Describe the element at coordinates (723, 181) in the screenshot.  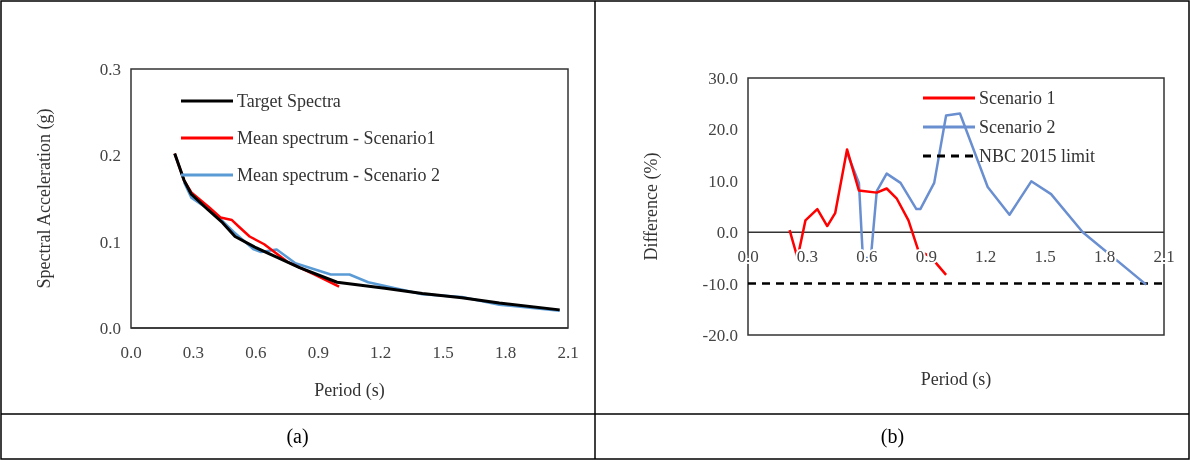
I see `y-tick-label: 10.0` at that location.